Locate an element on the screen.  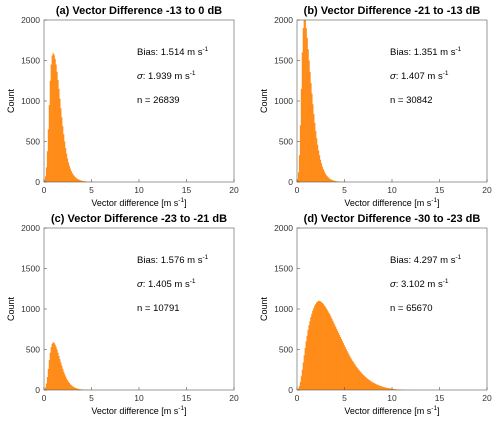
panel-b-xtick-label: 0 is located at coordinates (297, 190).